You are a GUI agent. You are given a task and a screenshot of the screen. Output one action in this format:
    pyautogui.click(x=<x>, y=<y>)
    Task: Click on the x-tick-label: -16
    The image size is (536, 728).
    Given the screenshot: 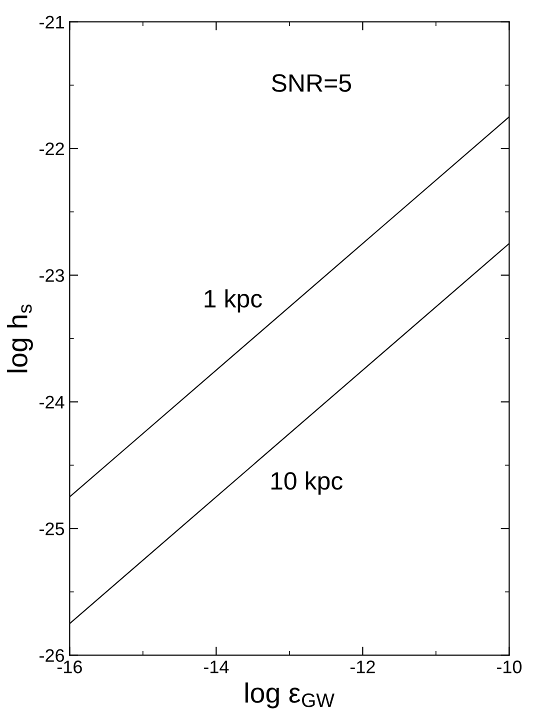 What is the action you would take?
    pyautogui.click(x=69, y=667)
    